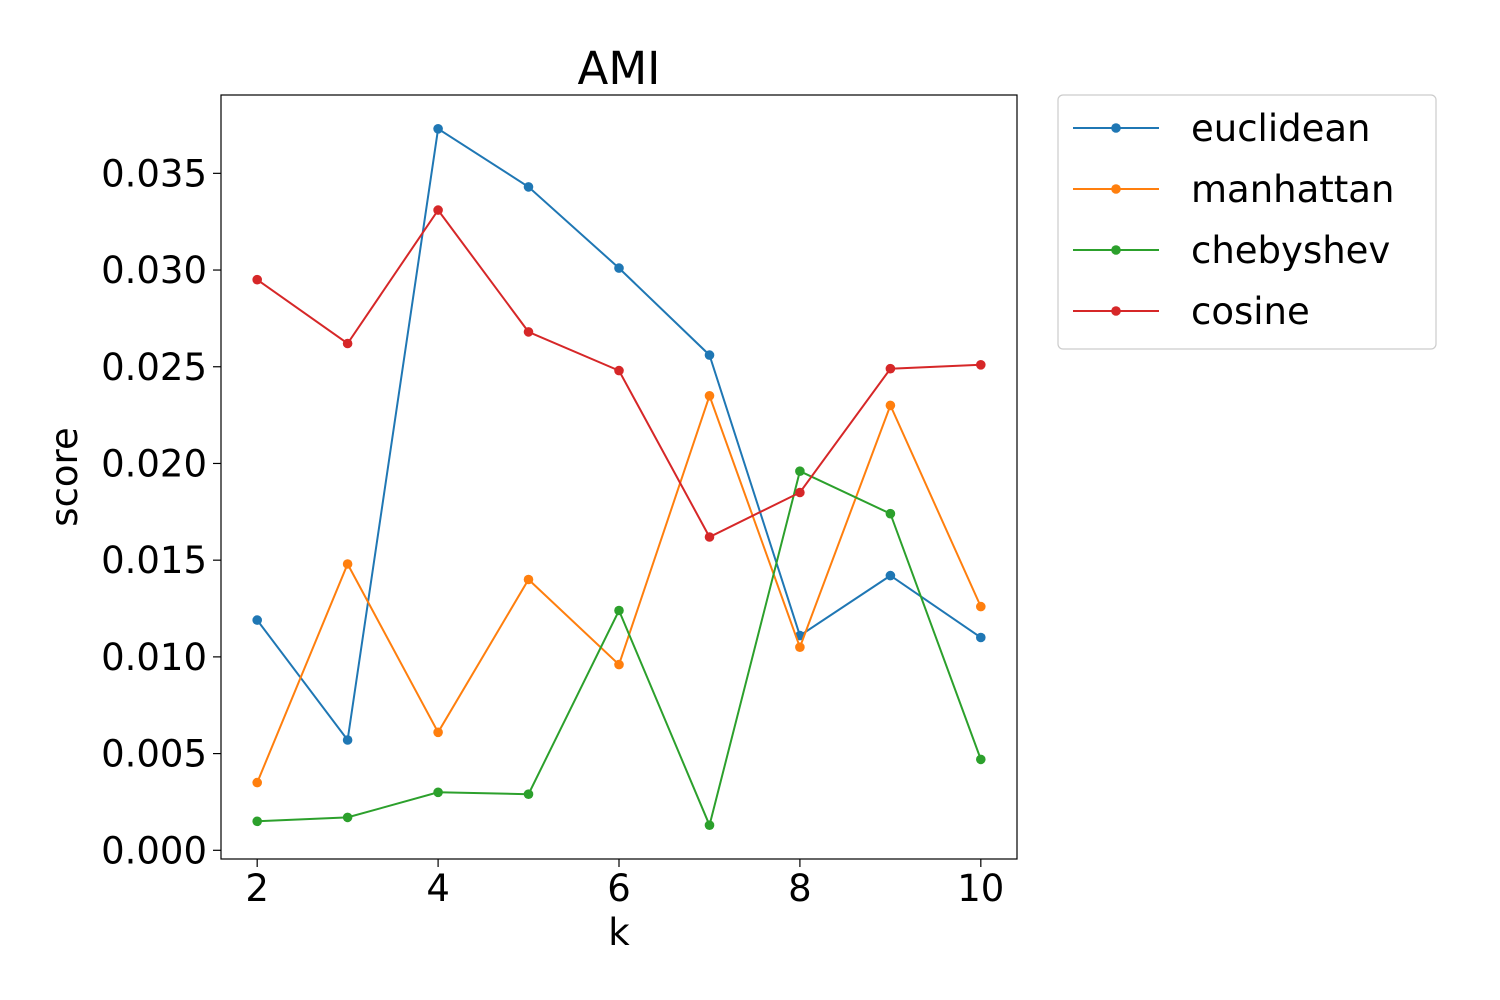 The image size is (1500, 1000). I want to click on legend-marker-cosine, so click(1116, 311).